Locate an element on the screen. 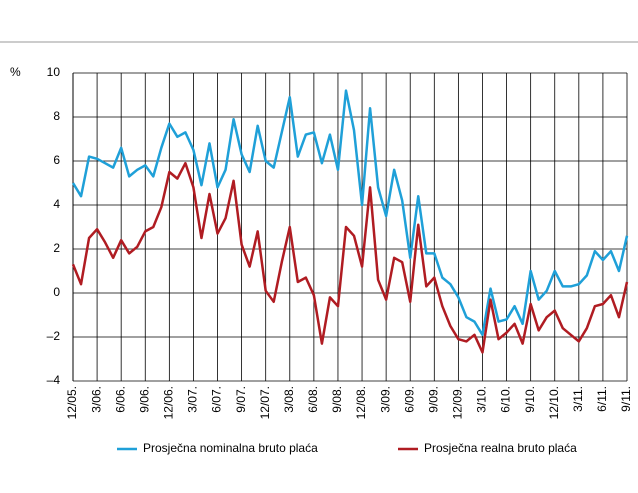 This screenshot has width=638, height=493. x-tick-label: 9/11. is located at coordinates (626, 399).